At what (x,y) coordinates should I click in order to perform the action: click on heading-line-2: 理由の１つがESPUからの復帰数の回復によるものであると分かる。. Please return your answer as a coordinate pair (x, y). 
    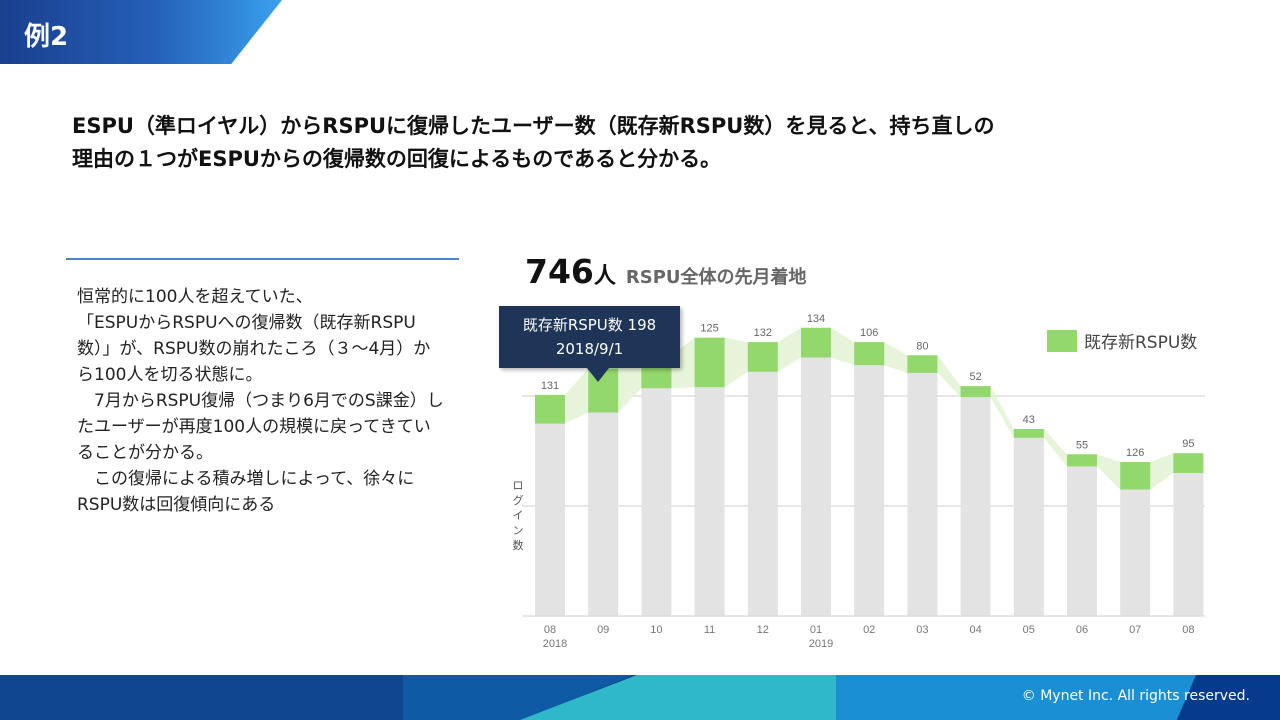
    Looking at the image, I should click on (397, 159).